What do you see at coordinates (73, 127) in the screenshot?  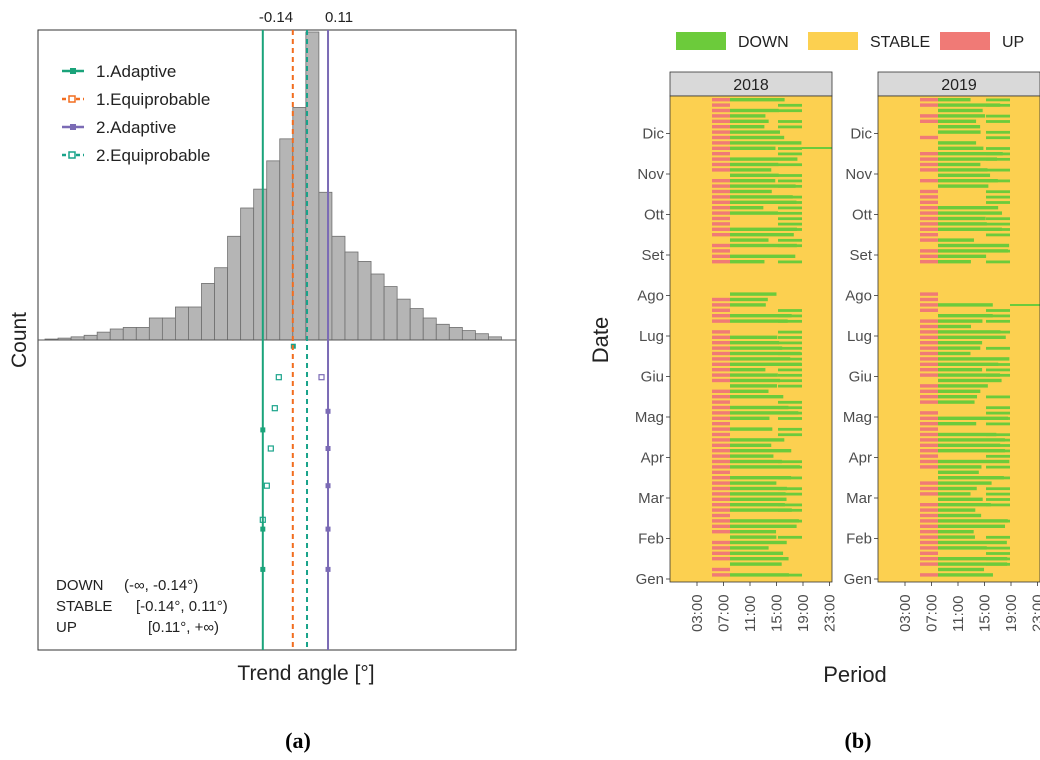 I see `legend-marker` at bounding box center [73, 127].